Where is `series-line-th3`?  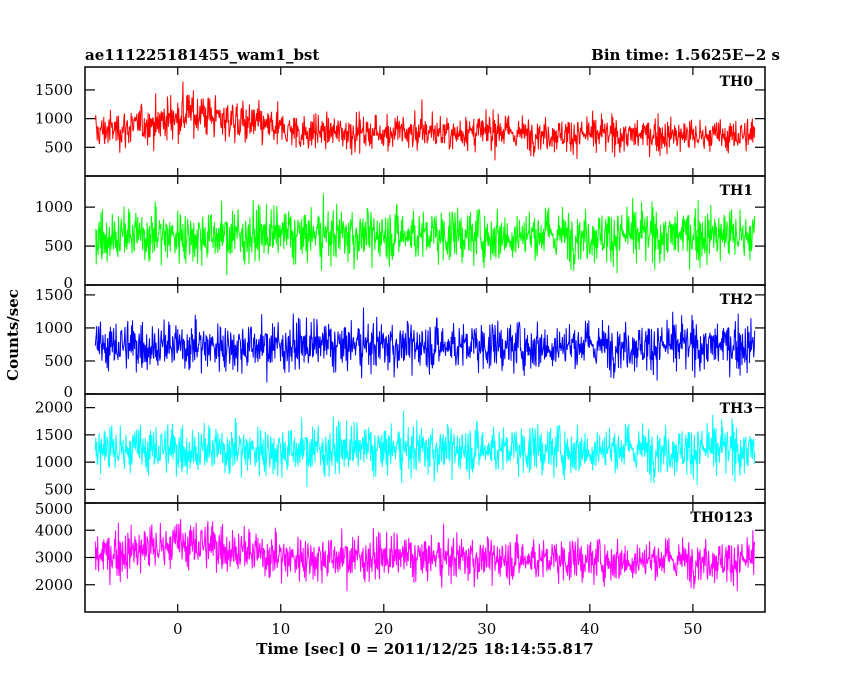
series-line-th3 is located at coordinates (425, 449).